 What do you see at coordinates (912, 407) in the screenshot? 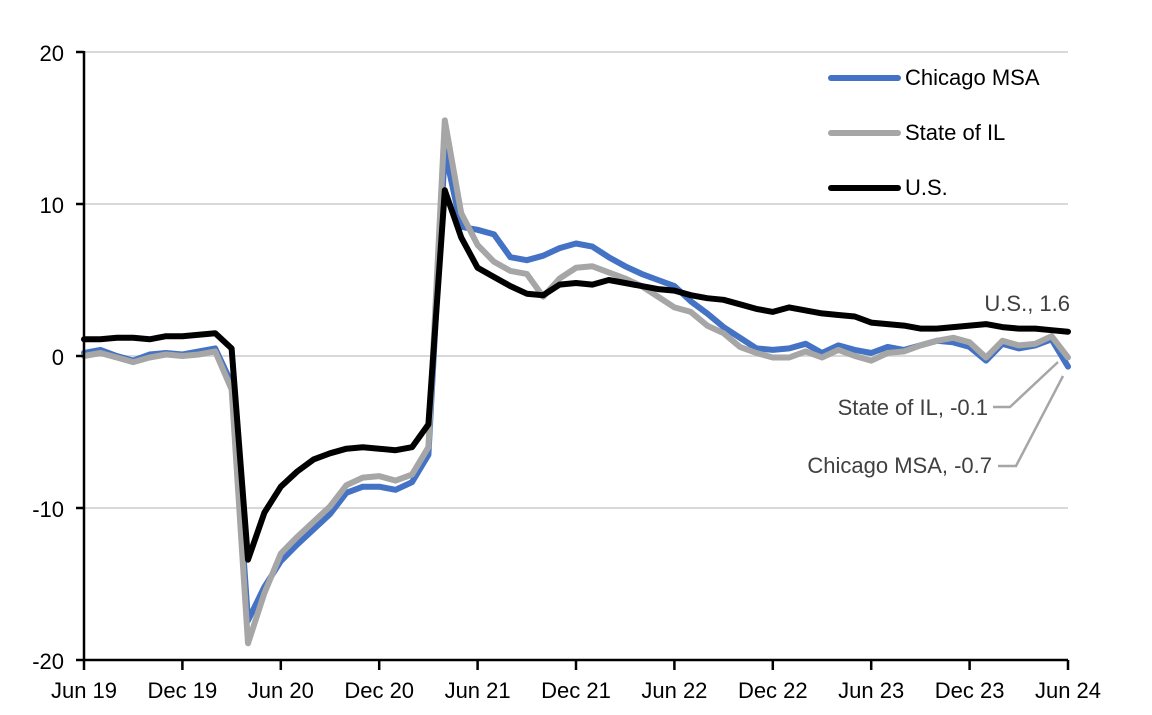
I see `annotation-state-of-il: State of IL, -0.1` at bounding box center [912, 407].